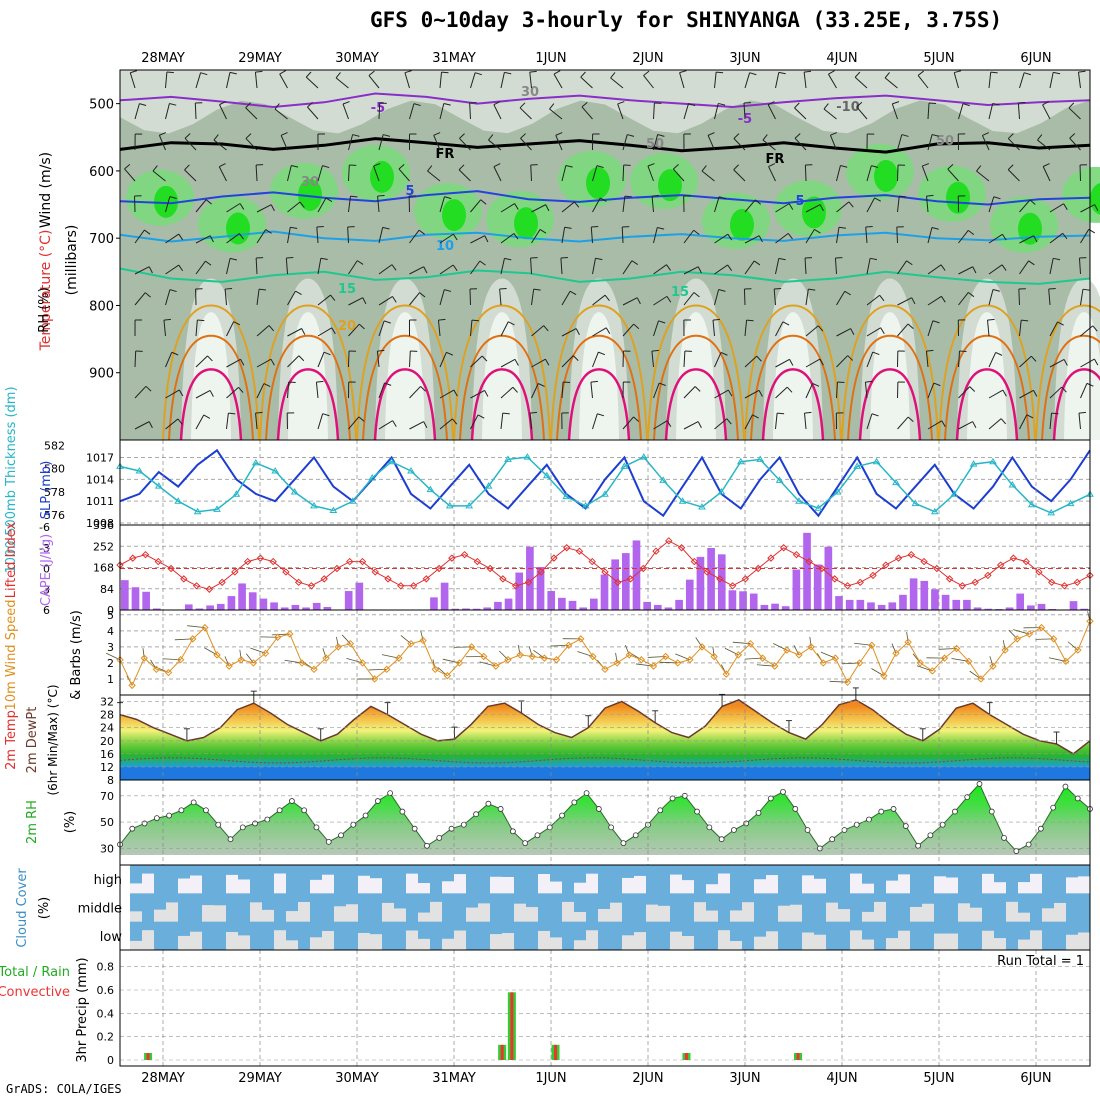 The width and height of the screenshot is (1100, 1100). I want to click on temp-axis-label: 2m Temp, so click(11, 740).